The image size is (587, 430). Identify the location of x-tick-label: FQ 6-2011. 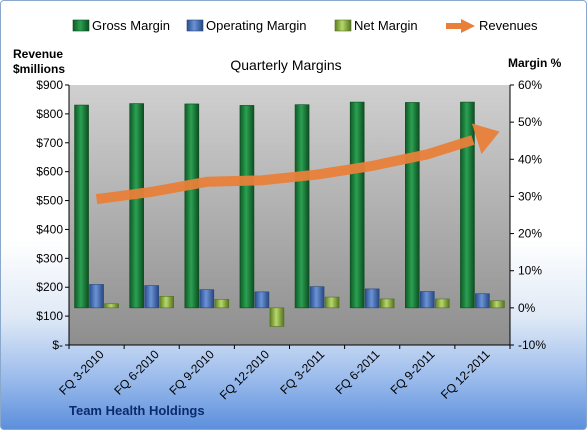
(357, 372).